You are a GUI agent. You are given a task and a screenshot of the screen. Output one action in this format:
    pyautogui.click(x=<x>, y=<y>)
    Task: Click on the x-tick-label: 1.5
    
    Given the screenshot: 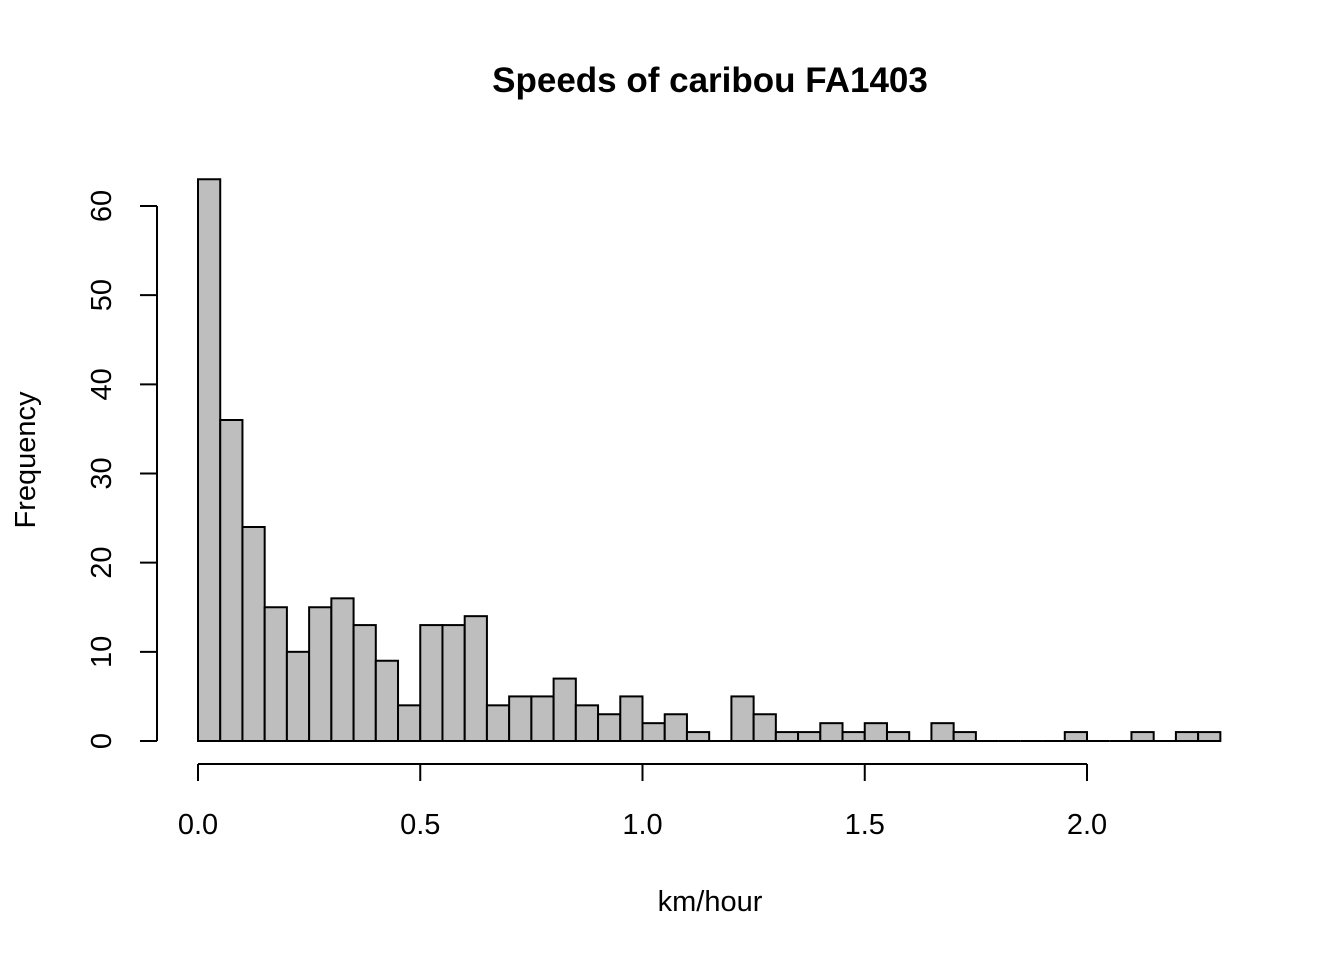 What is the action you would take?
    pyautogui.click(x=865, y=825)
    